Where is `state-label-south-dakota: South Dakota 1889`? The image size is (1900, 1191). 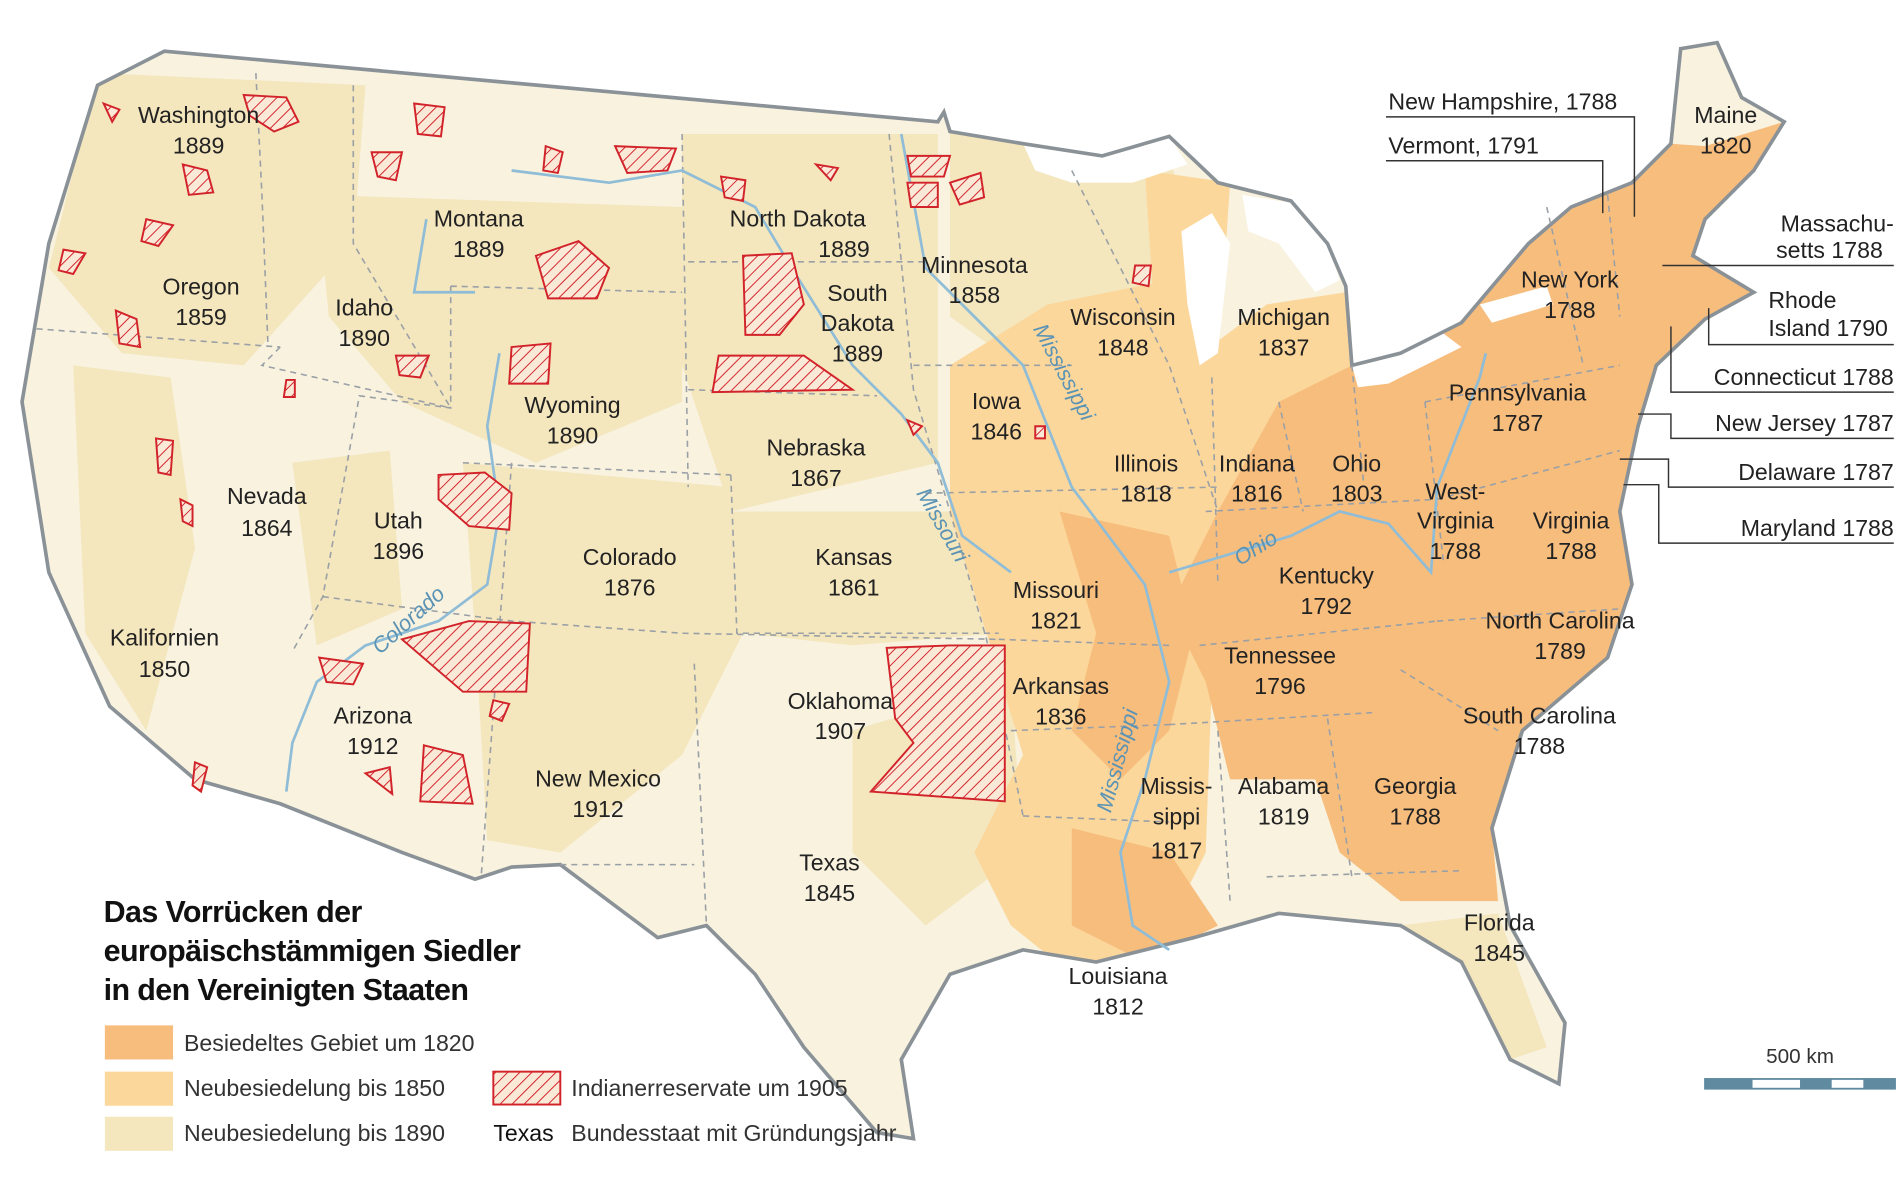
state-label-south-dakota: South Dakota 1889 is located at coordinates (857, 323).